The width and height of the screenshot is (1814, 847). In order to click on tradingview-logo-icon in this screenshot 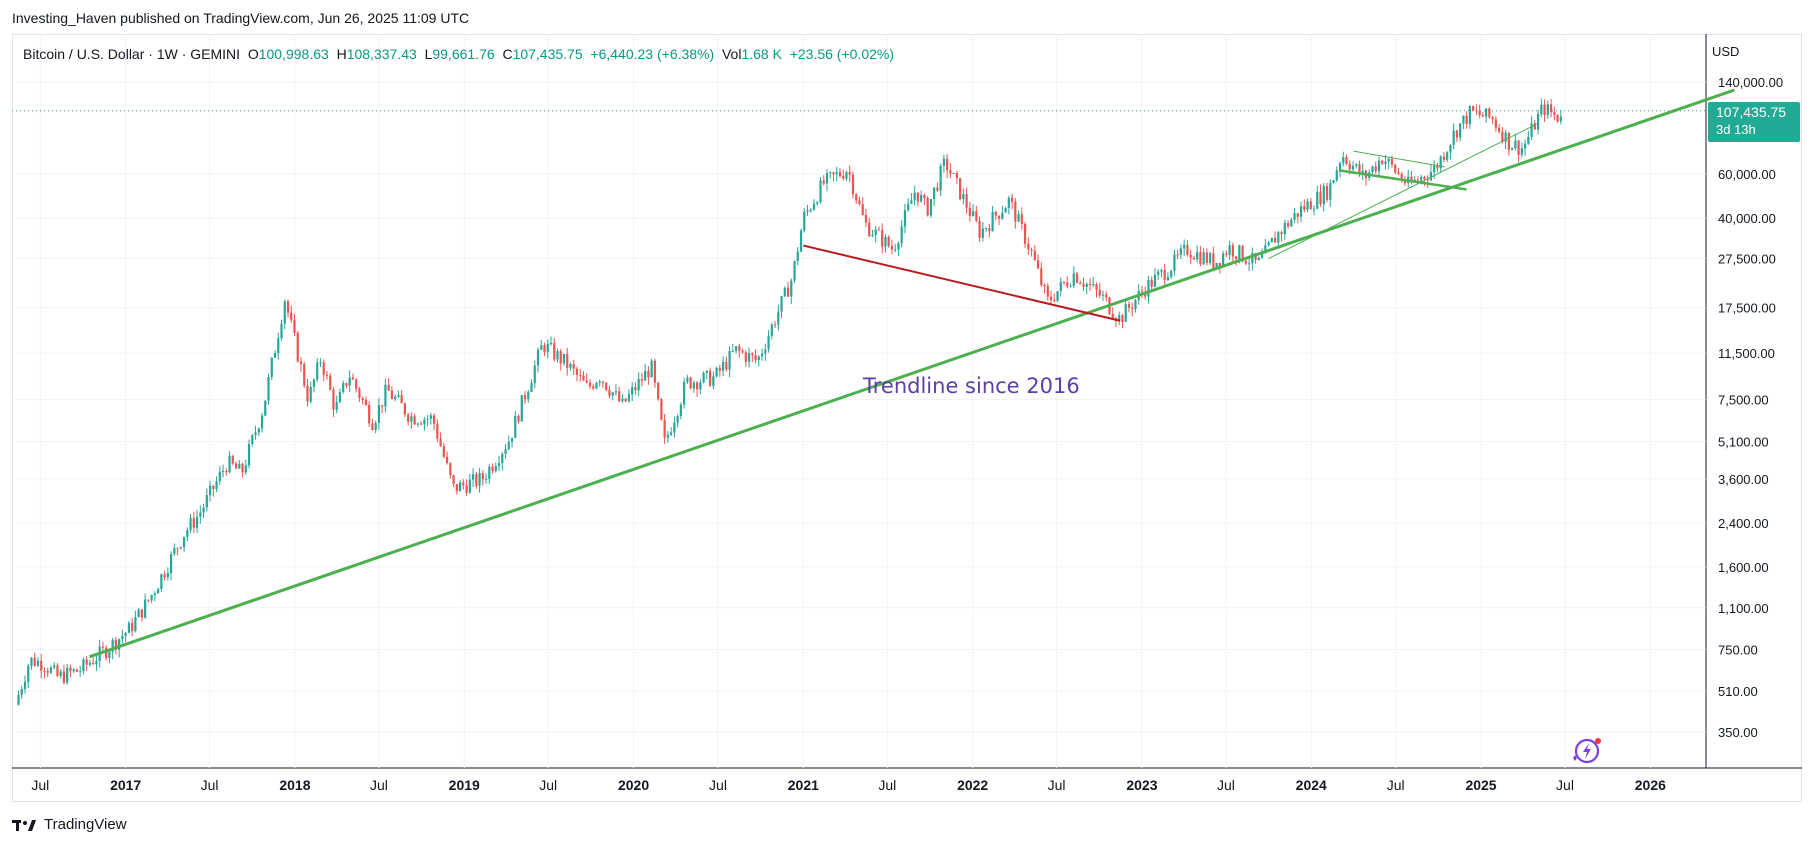, I will do `click(24, 825)`.